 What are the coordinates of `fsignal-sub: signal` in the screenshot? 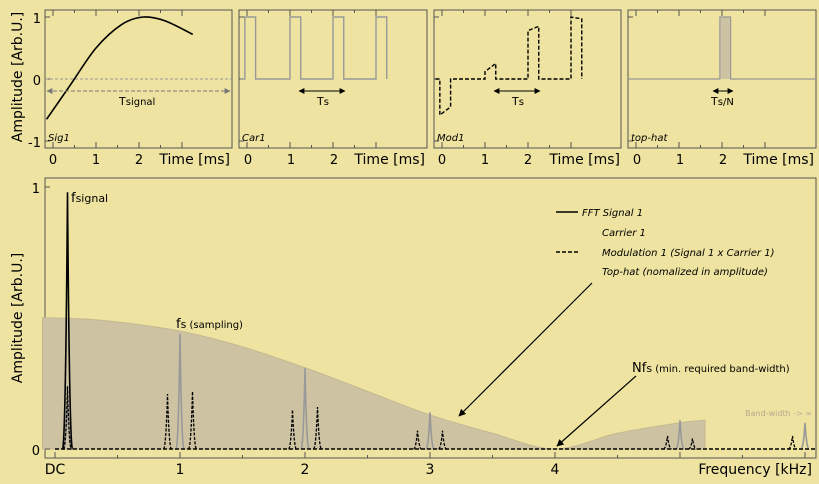 It's located at (92, 198).